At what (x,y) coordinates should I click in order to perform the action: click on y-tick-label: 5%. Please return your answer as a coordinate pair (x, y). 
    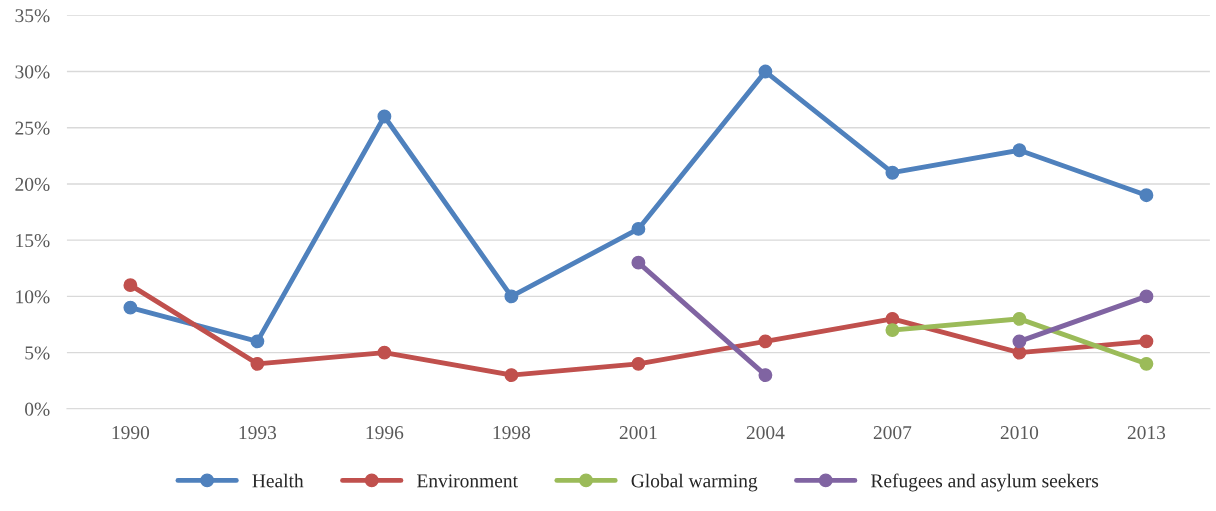
    Looking at the image, I should click on (37, 353).